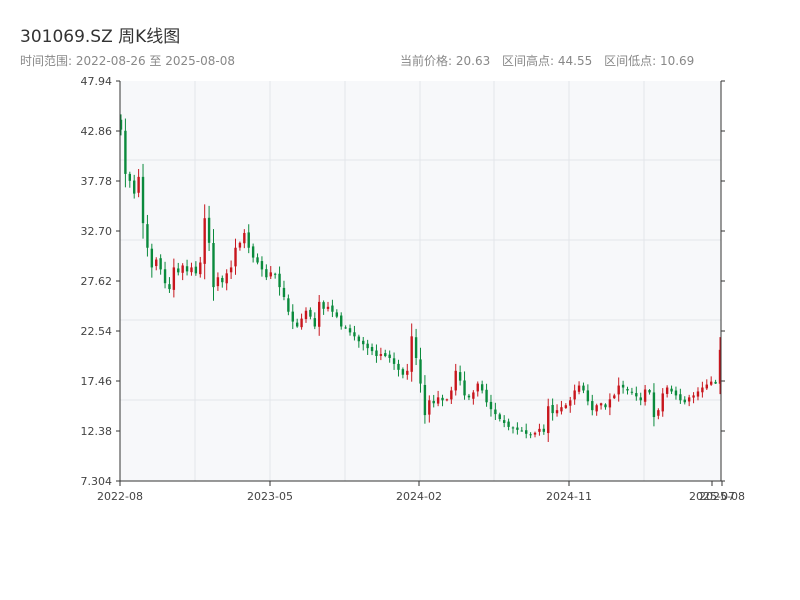  I want to click on price-stats: 当前价格: 20.63 区间高点: 44.55 区间低点: 10.69, so click(551, 60).